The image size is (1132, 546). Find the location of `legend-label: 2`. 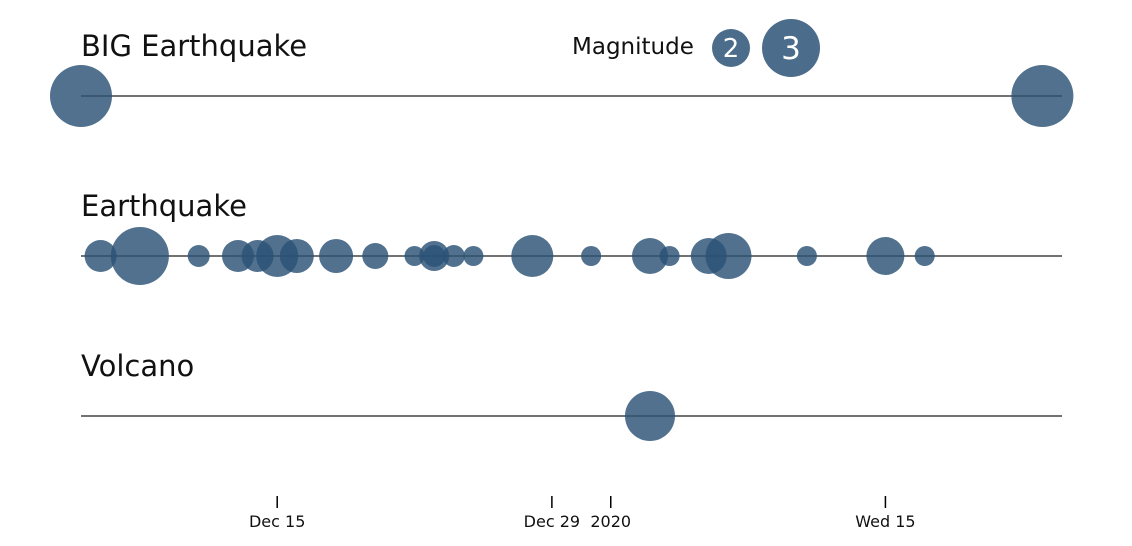

legend-label: 2 is located at coordinates (731, 49).